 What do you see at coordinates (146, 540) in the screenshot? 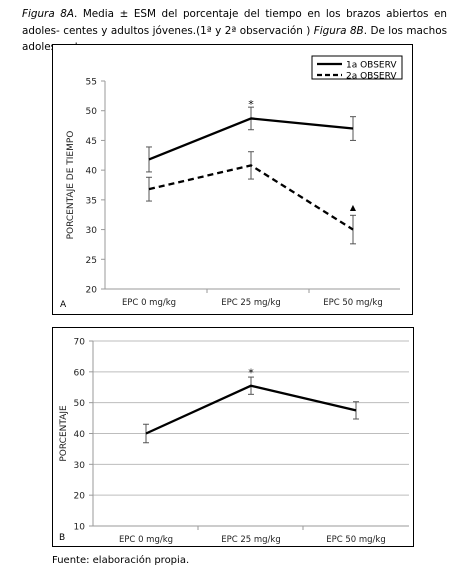
I see `chart-b-x-tick-label-0: EPC 0 mg/kg` at bounding box center [146, 540].